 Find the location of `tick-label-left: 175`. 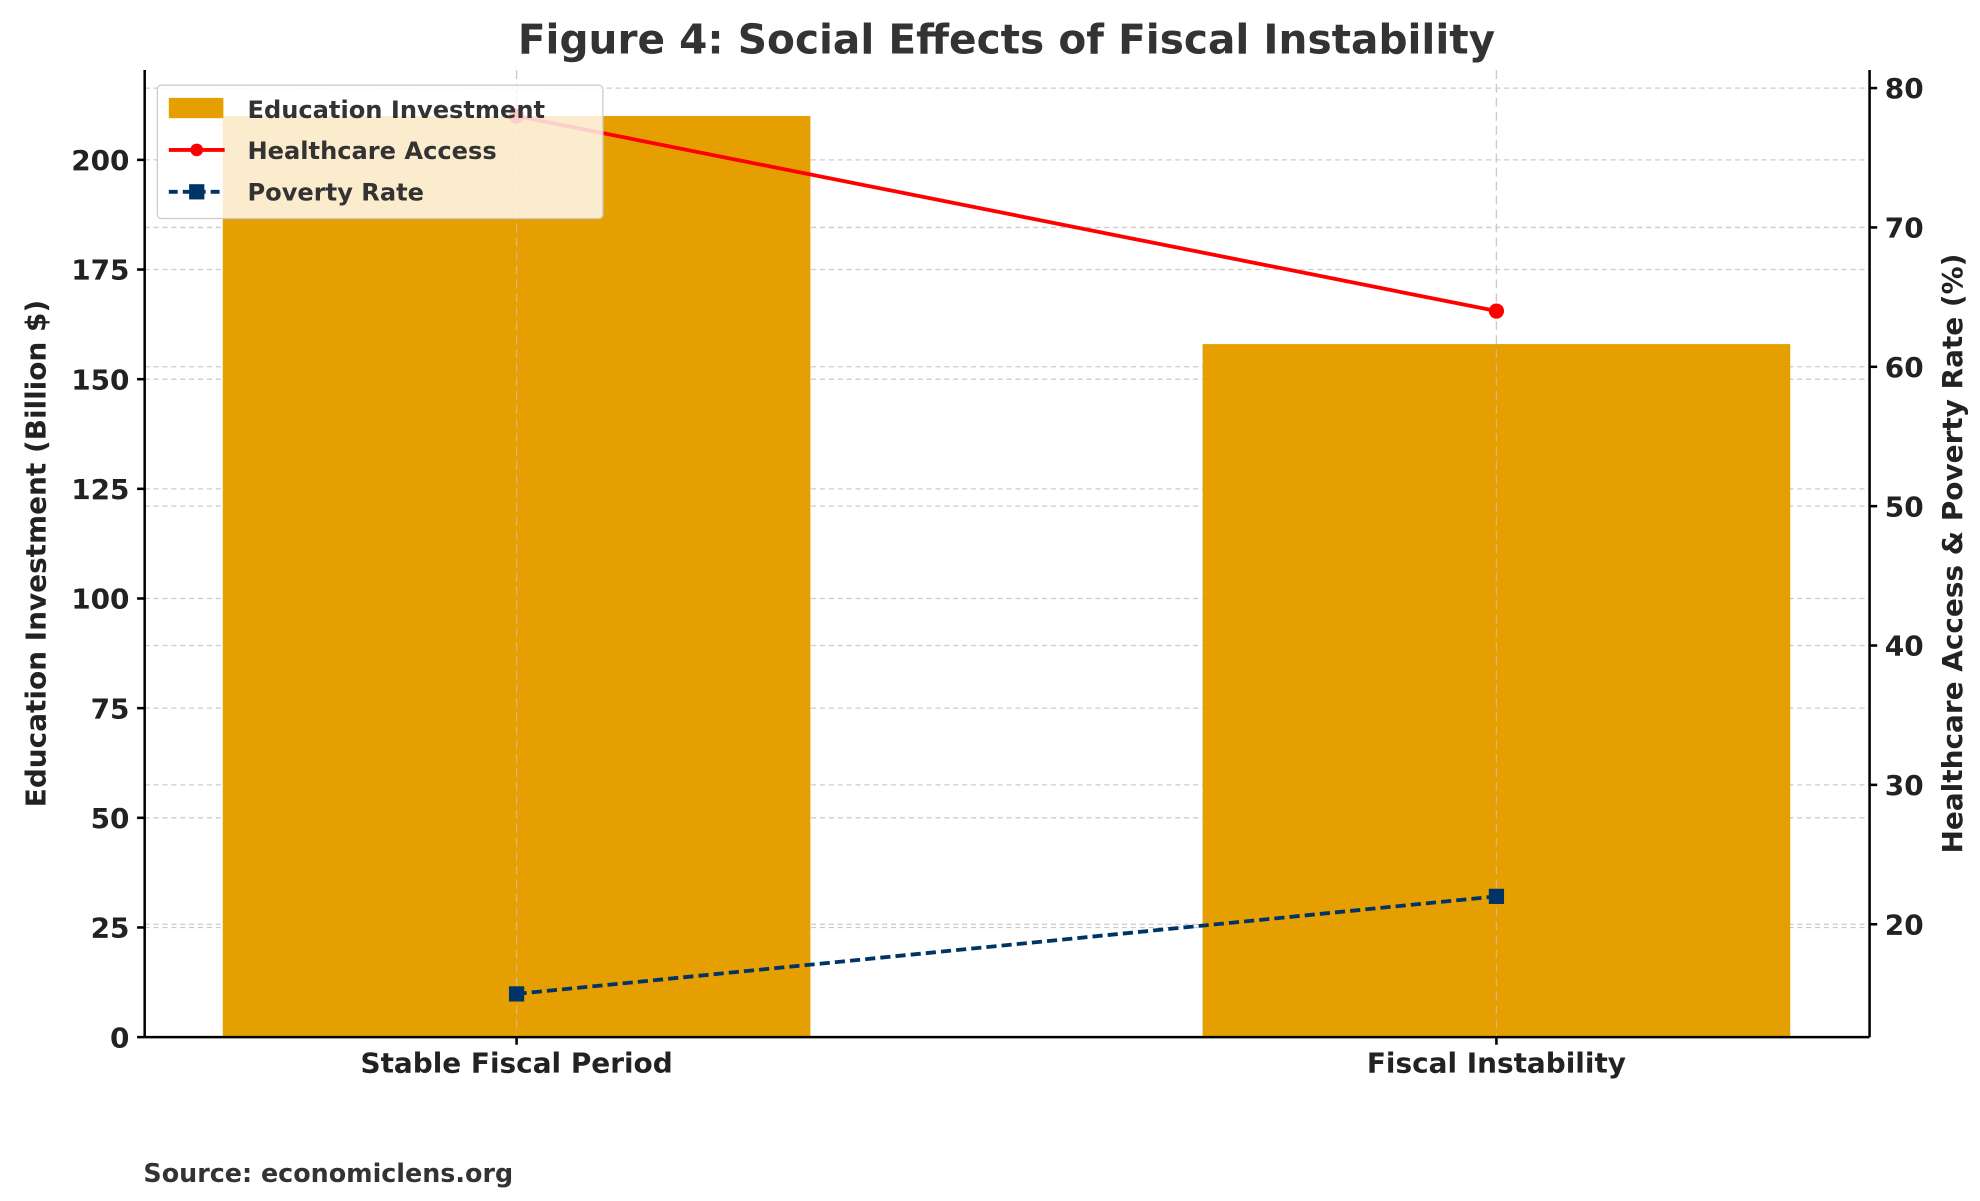

tick-label-left: 175 is located at coordinates (100, 270).